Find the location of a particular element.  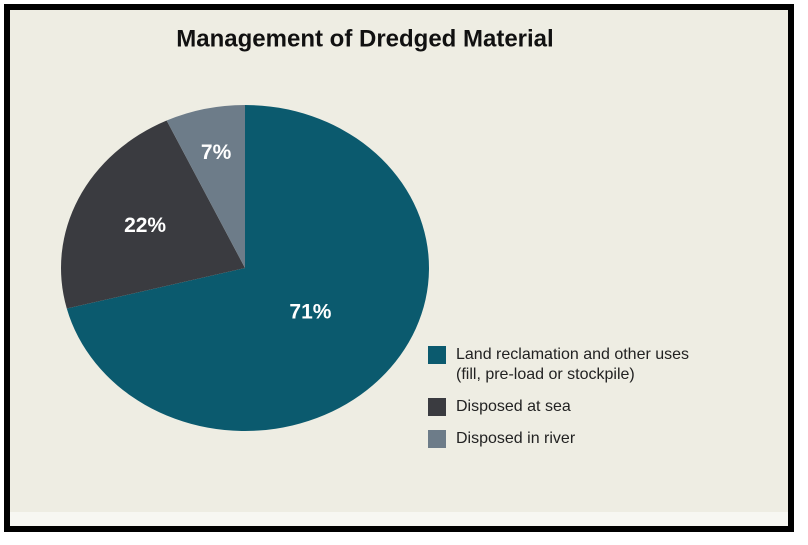

slice-label: 71% is located at coordinates (310, 312).